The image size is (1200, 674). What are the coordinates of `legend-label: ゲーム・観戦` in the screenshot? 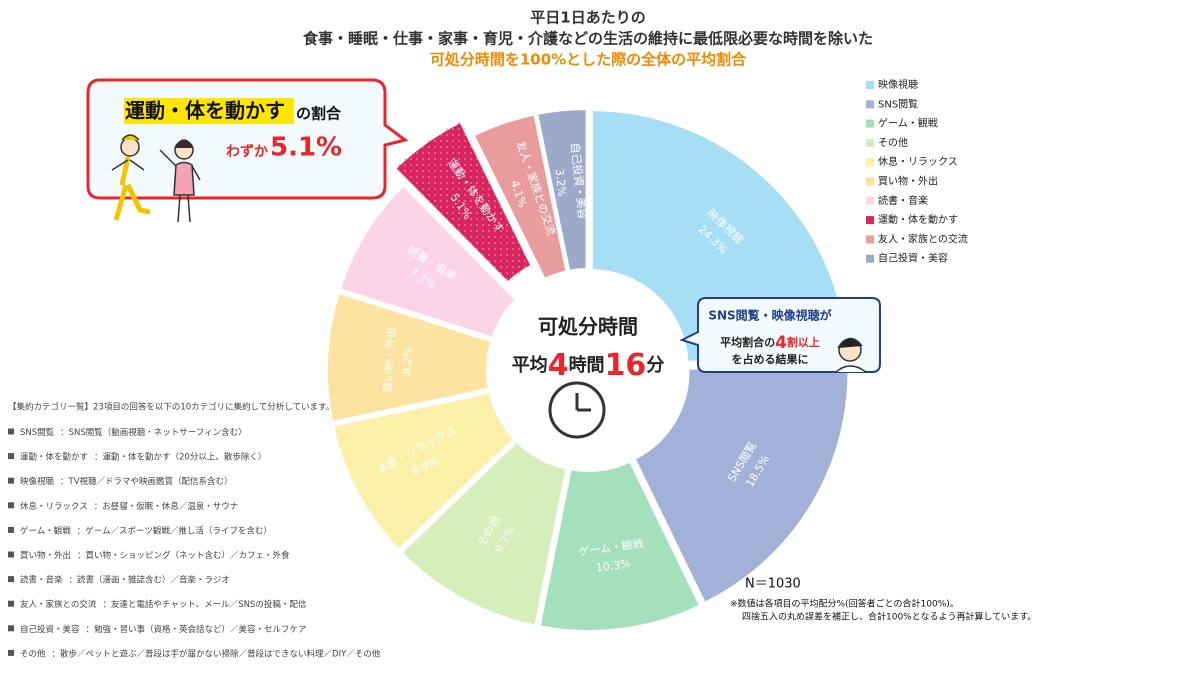 It's located at (908, 123).